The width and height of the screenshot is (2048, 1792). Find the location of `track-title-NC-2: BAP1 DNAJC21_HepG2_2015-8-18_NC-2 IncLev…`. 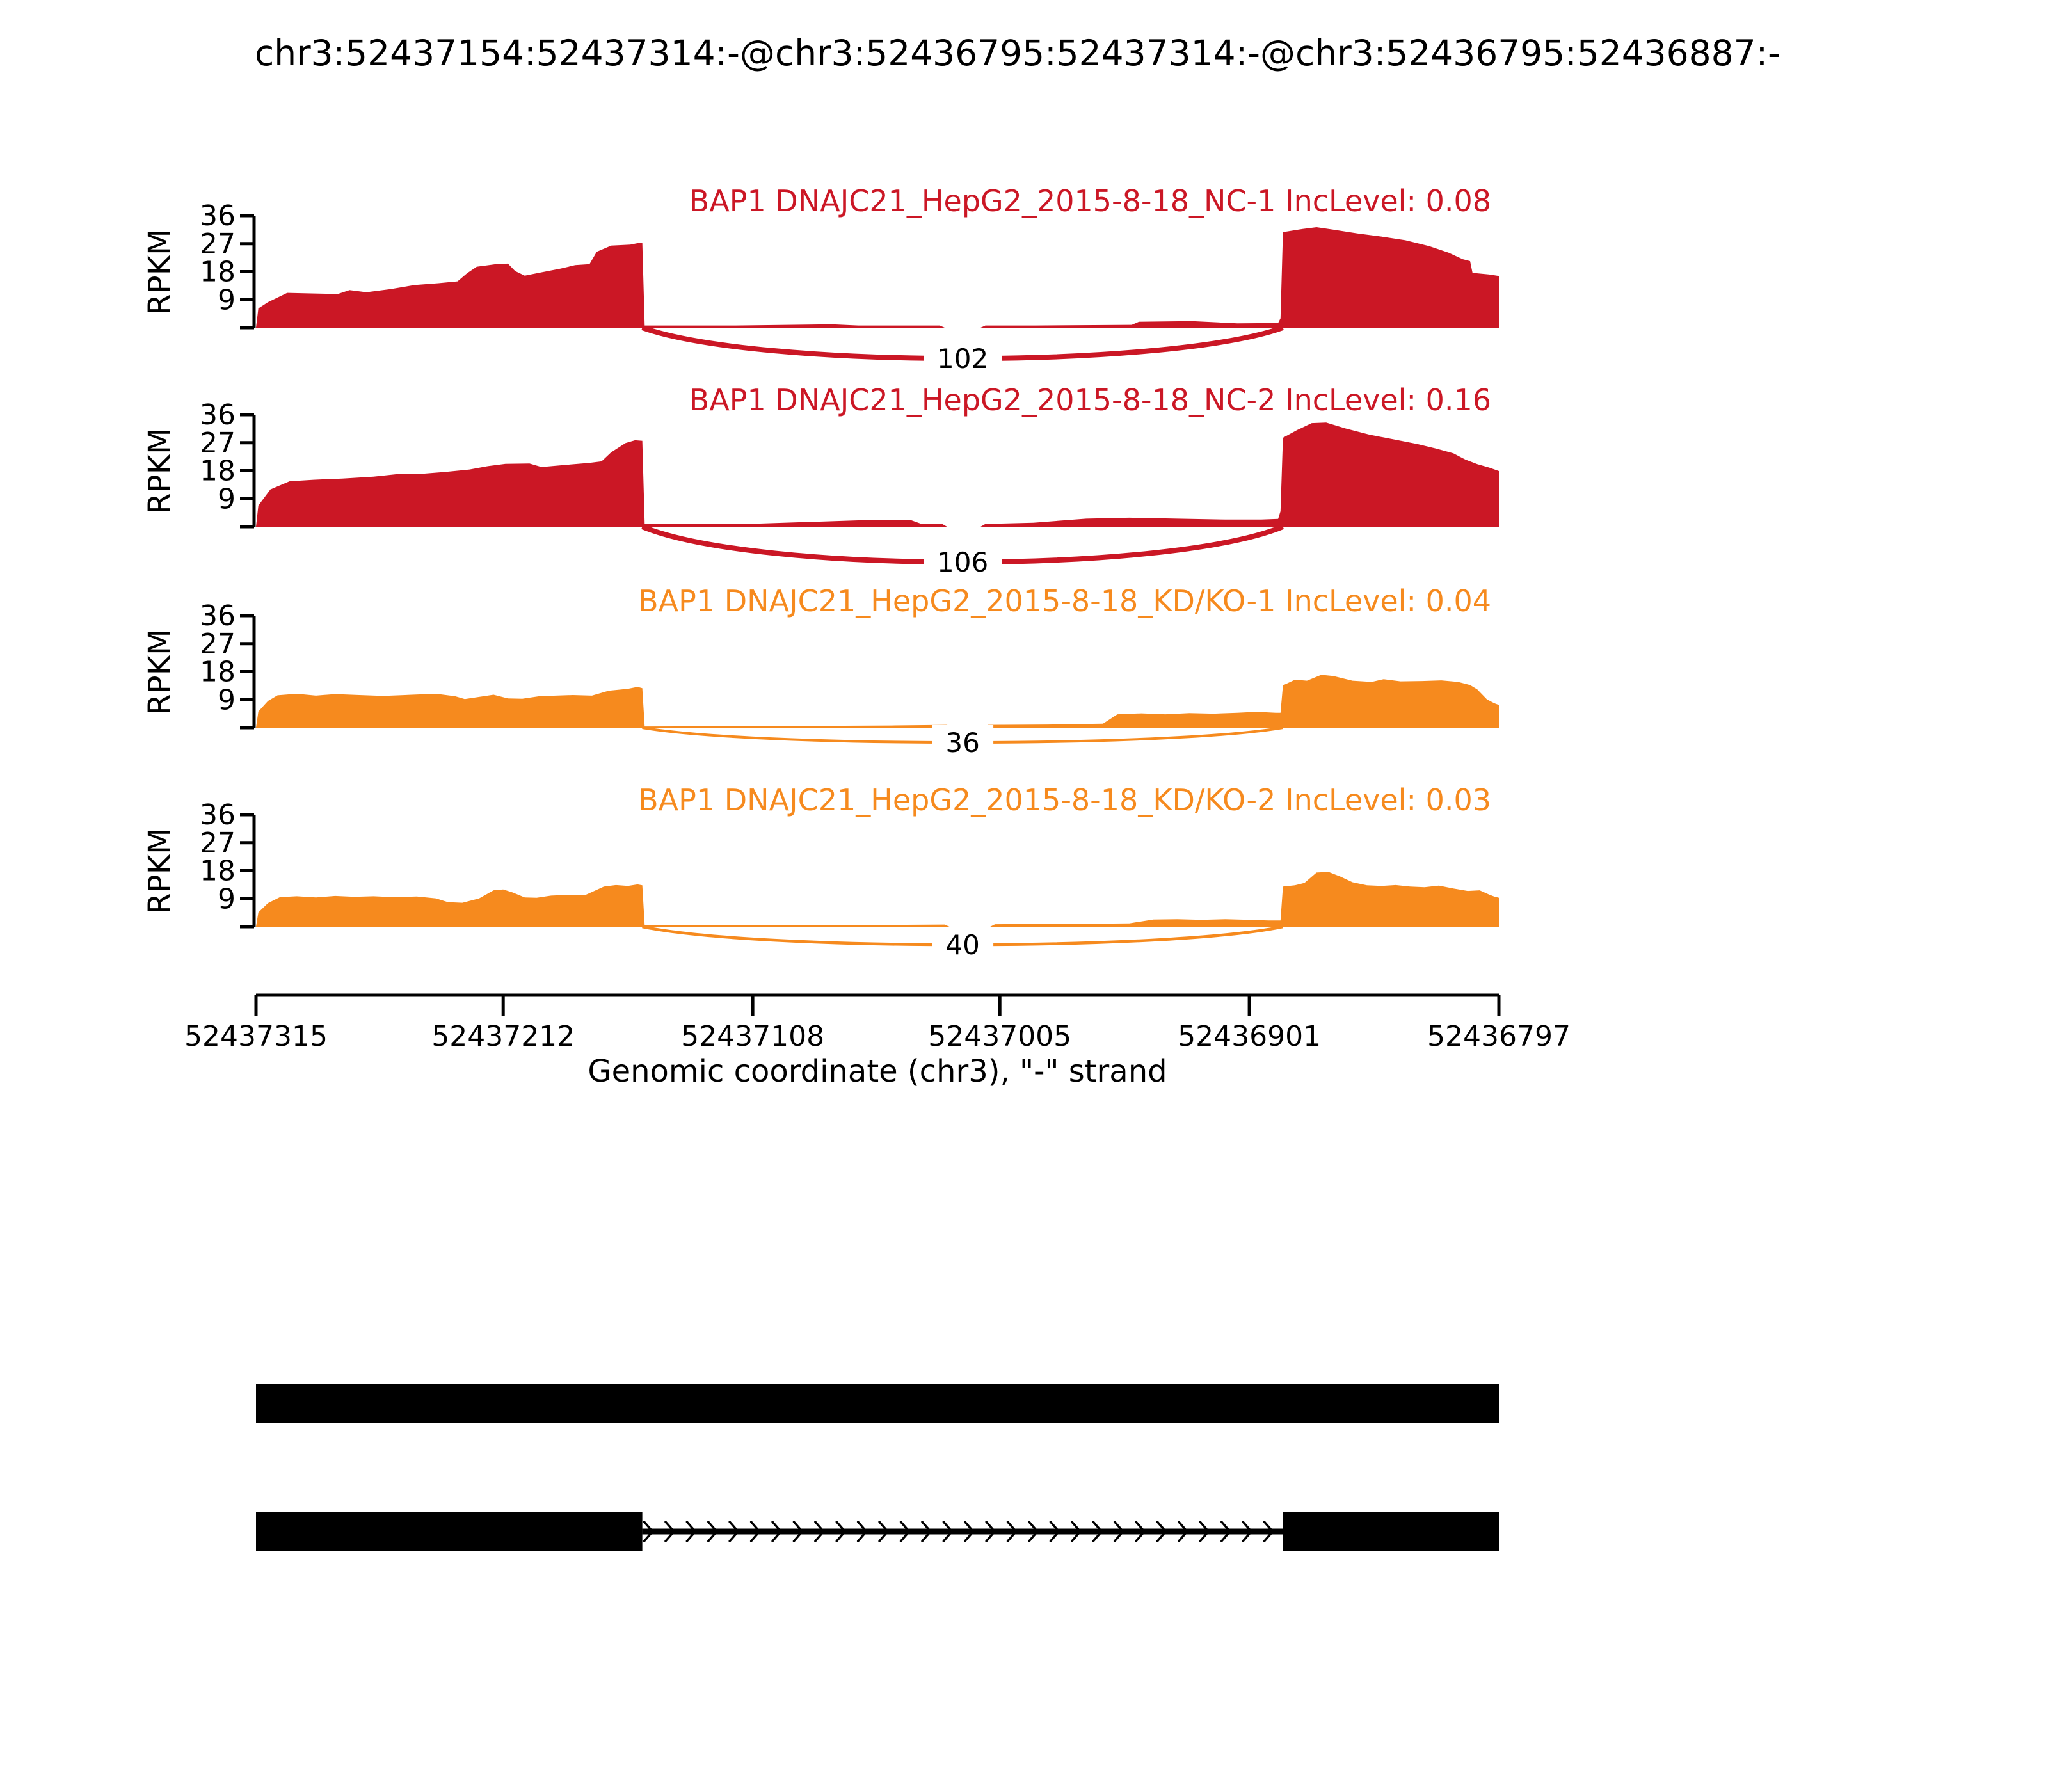

track-title-NC-2: BAP1 DNAJC21_HepG2_2015-8-18_NC-2 IncLev… is located at coordinates (1090, 400).